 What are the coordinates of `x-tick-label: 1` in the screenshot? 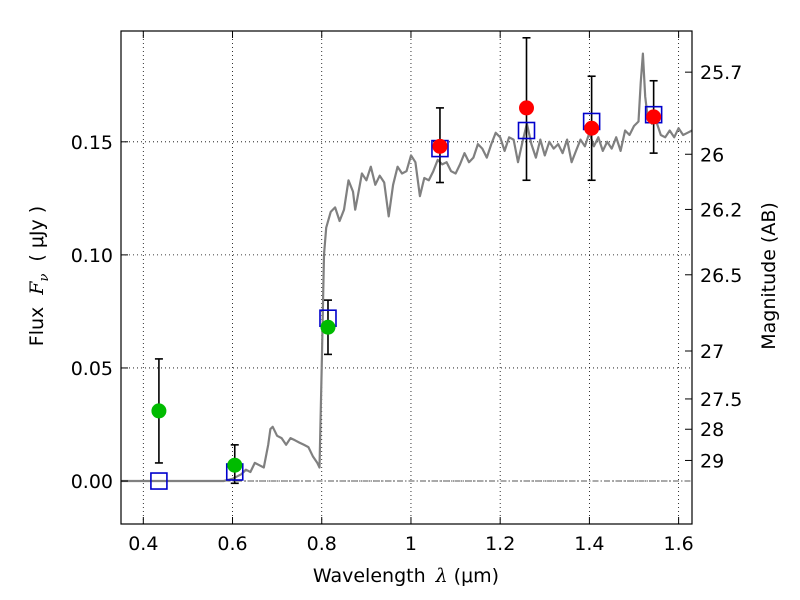 It's located at (411, 544).